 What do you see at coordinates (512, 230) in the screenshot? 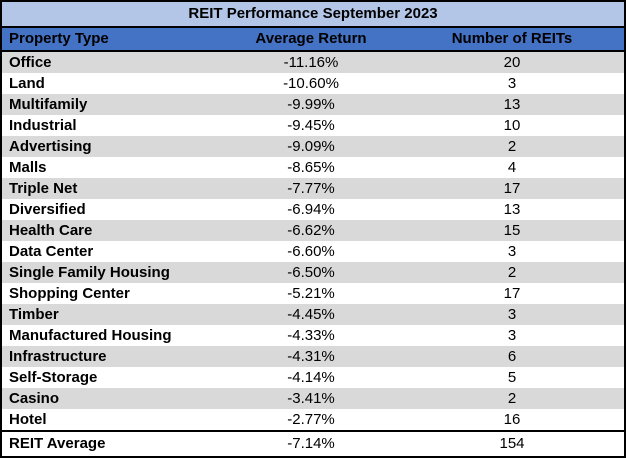
I see `number-of-reits-cell: 15` at bounding box center [512, 230].